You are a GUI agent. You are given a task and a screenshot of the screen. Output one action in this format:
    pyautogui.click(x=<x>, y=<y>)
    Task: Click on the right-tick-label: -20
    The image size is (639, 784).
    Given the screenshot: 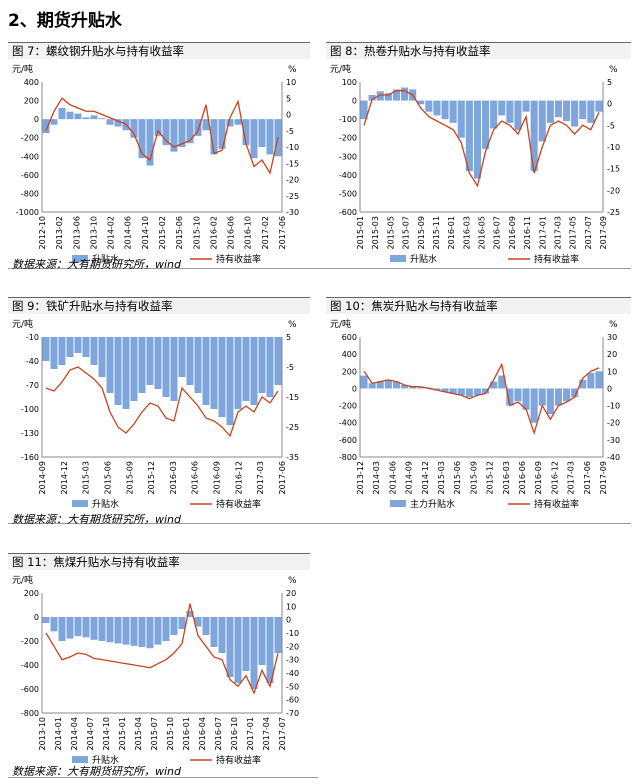 What is the action you would take?
    pyautogui.click(x=613, y=190)
    